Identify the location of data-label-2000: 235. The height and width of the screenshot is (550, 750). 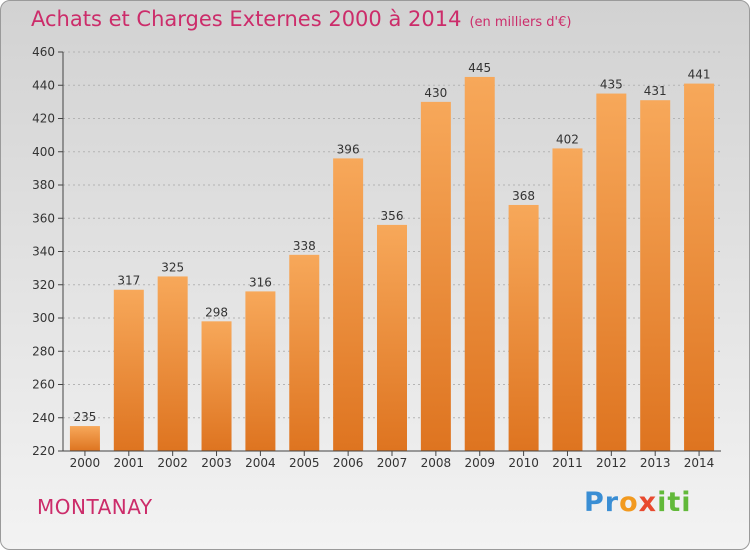
(84, 417).